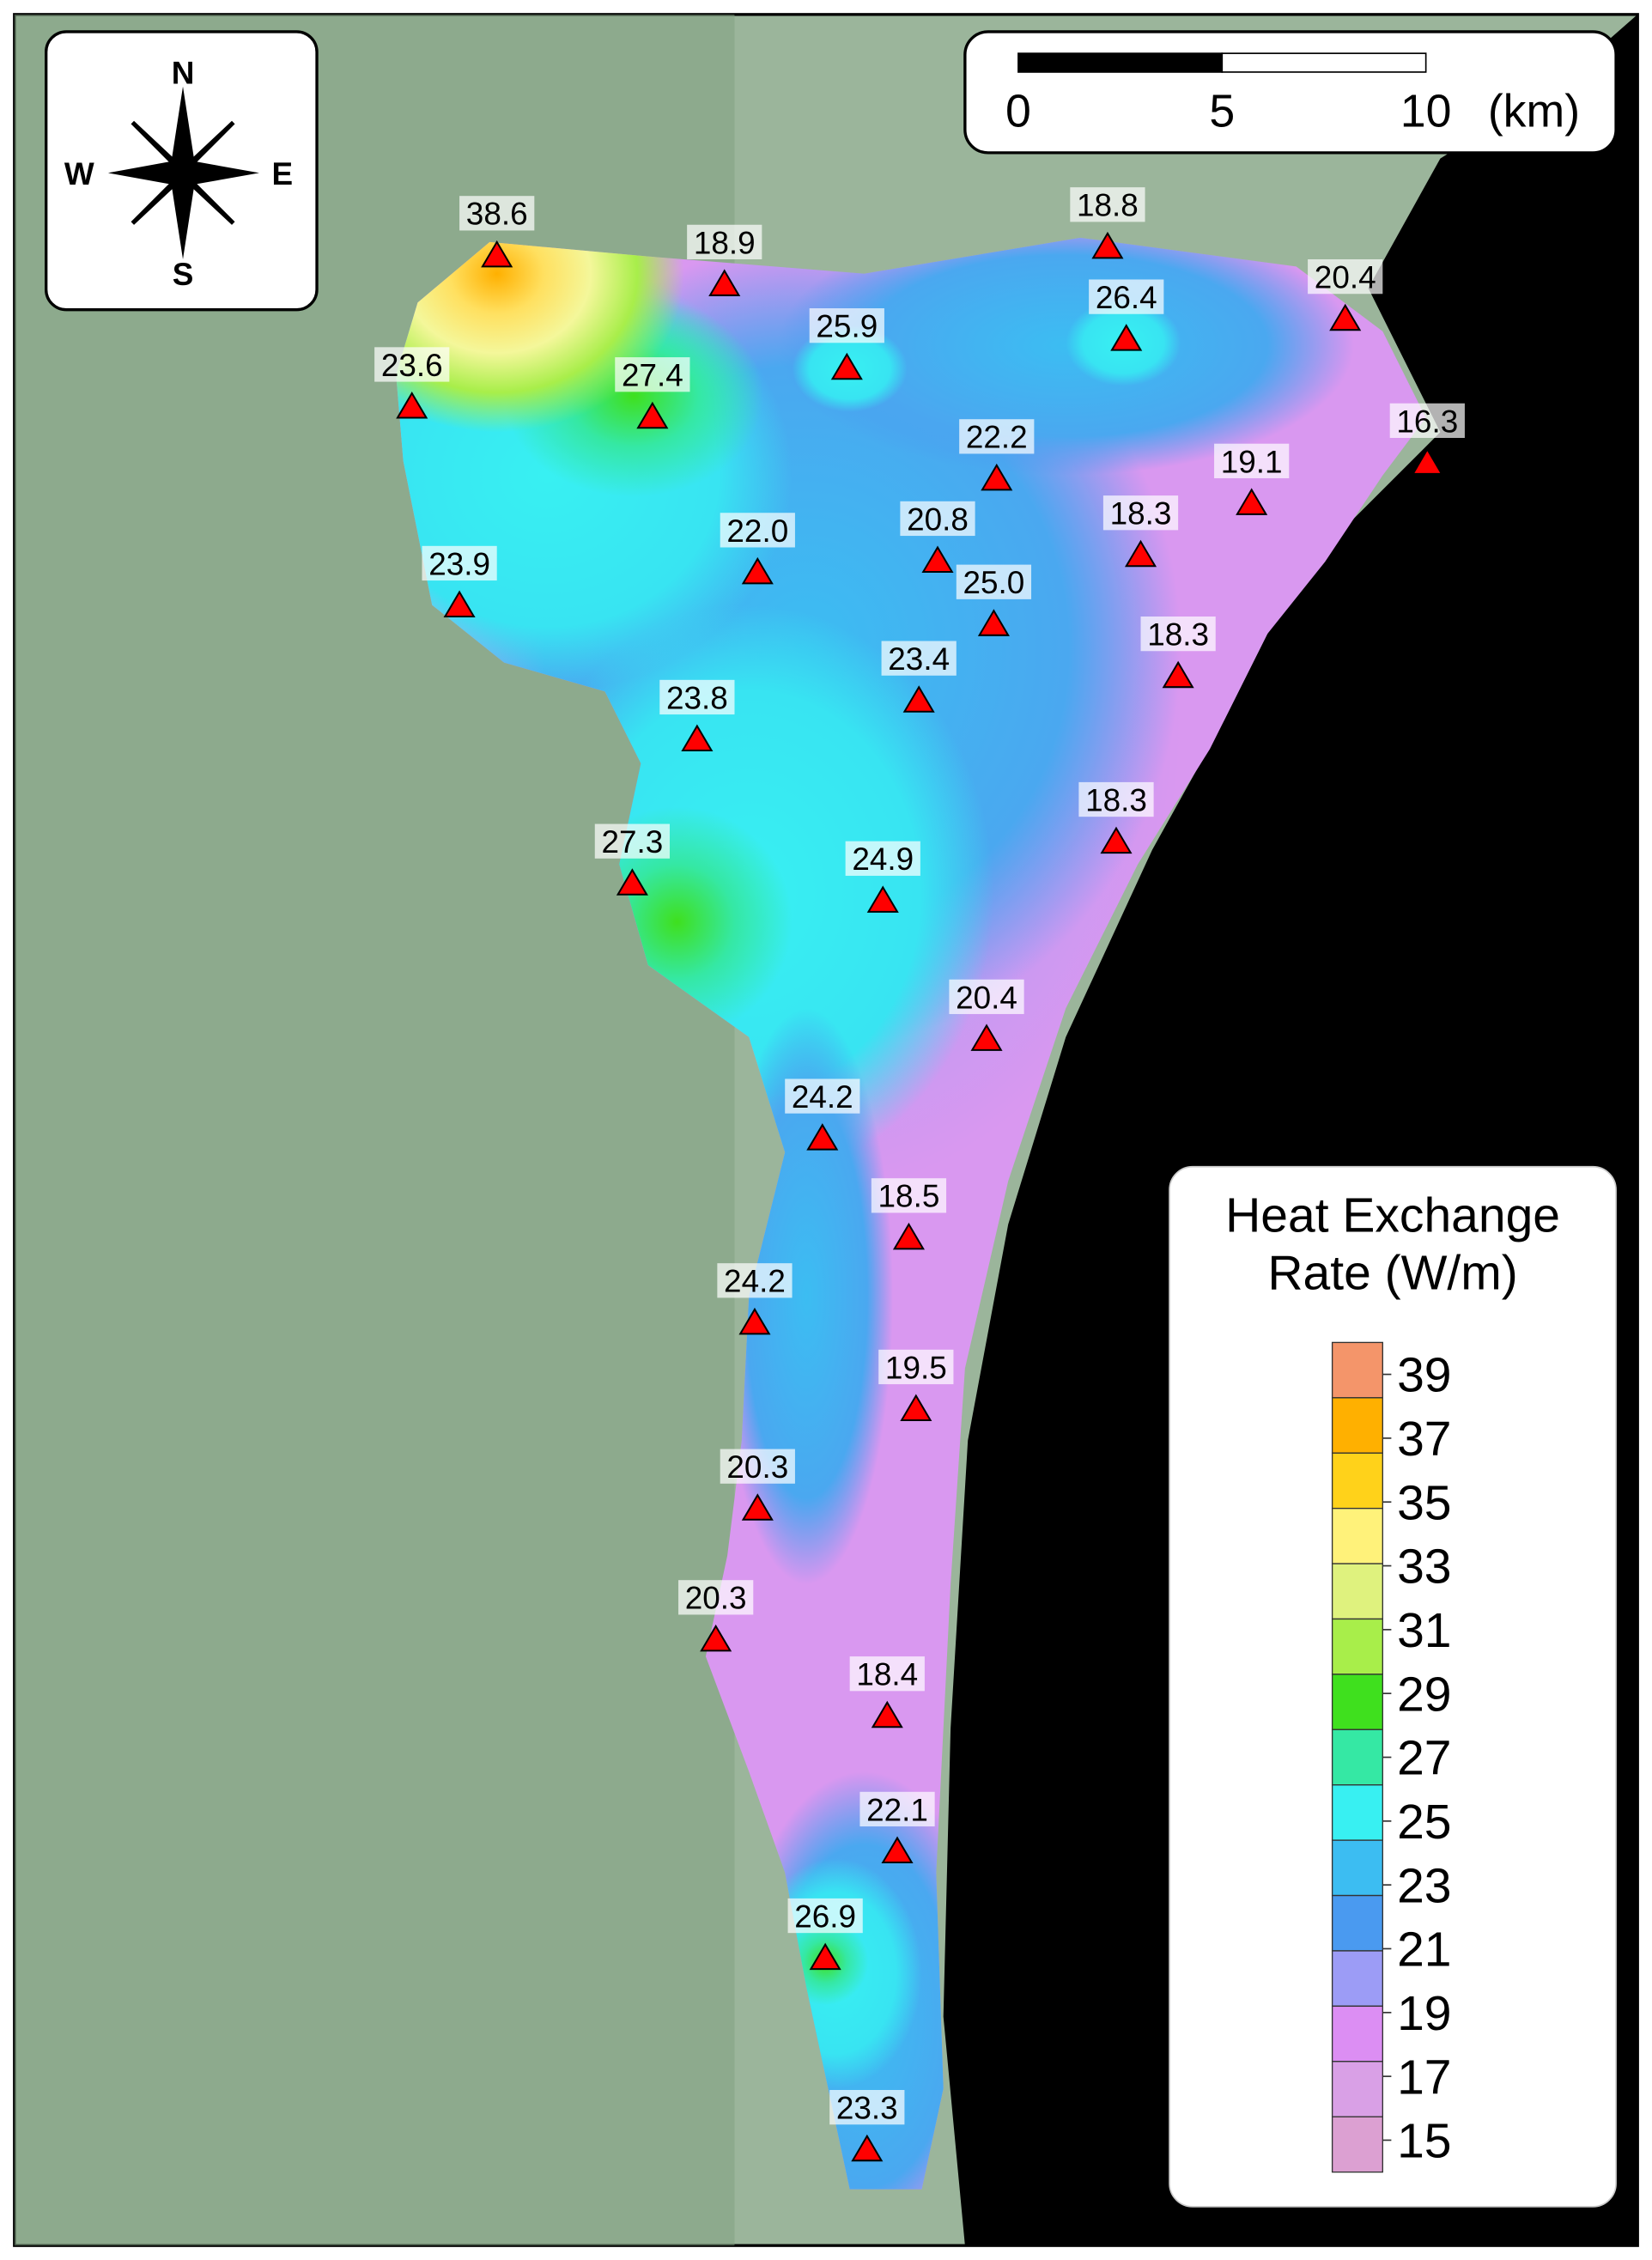  I want to click on station-label: 18.8, so click(1108, 205).